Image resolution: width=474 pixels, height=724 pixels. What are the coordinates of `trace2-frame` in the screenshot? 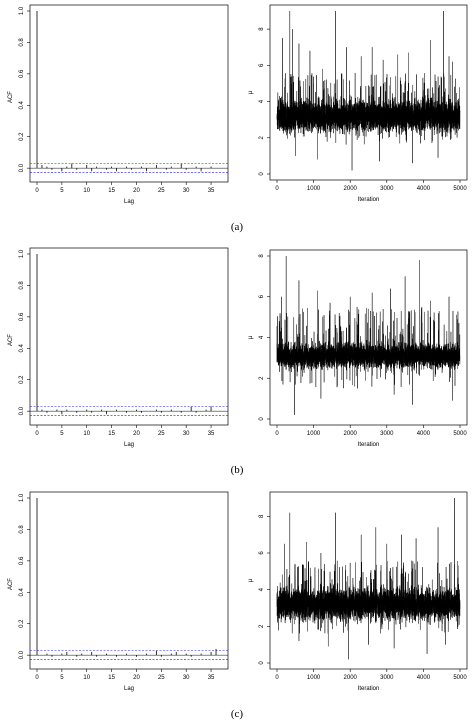 It's located at (368, 580).